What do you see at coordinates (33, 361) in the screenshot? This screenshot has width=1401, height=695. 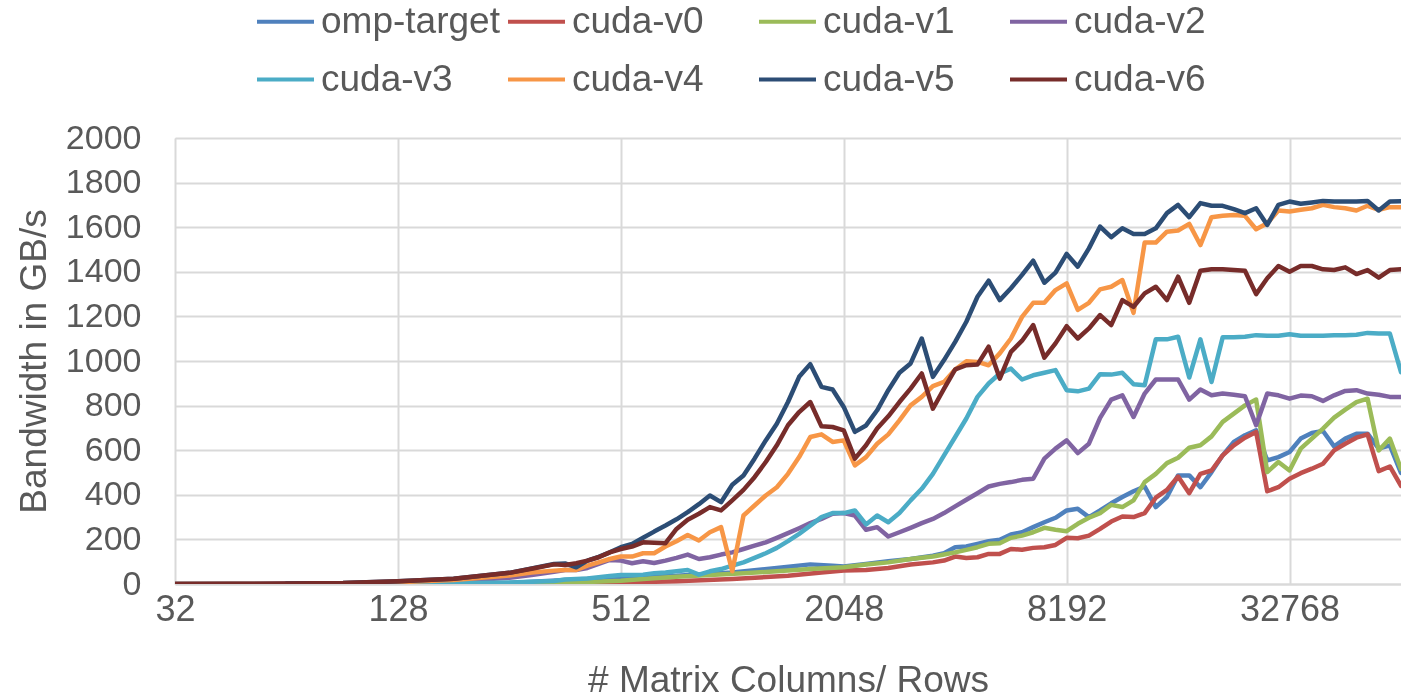 I see `y-axis-title: Bandwidth in GB/s` at bounding box center [33, 361].